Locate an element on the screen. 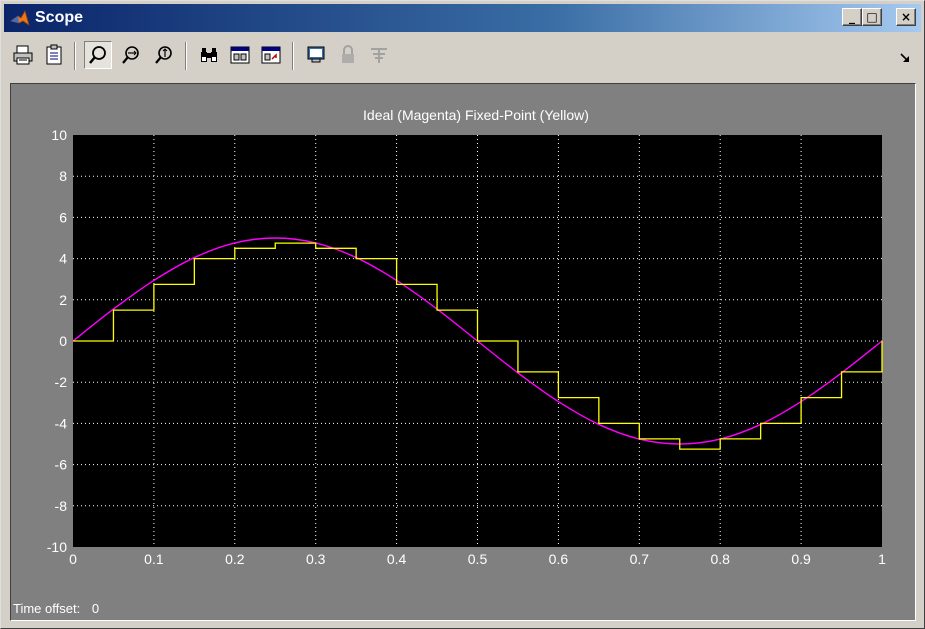 This screenshot has width=925, height=629. save-axes-button is located at coordinates (240, 55).